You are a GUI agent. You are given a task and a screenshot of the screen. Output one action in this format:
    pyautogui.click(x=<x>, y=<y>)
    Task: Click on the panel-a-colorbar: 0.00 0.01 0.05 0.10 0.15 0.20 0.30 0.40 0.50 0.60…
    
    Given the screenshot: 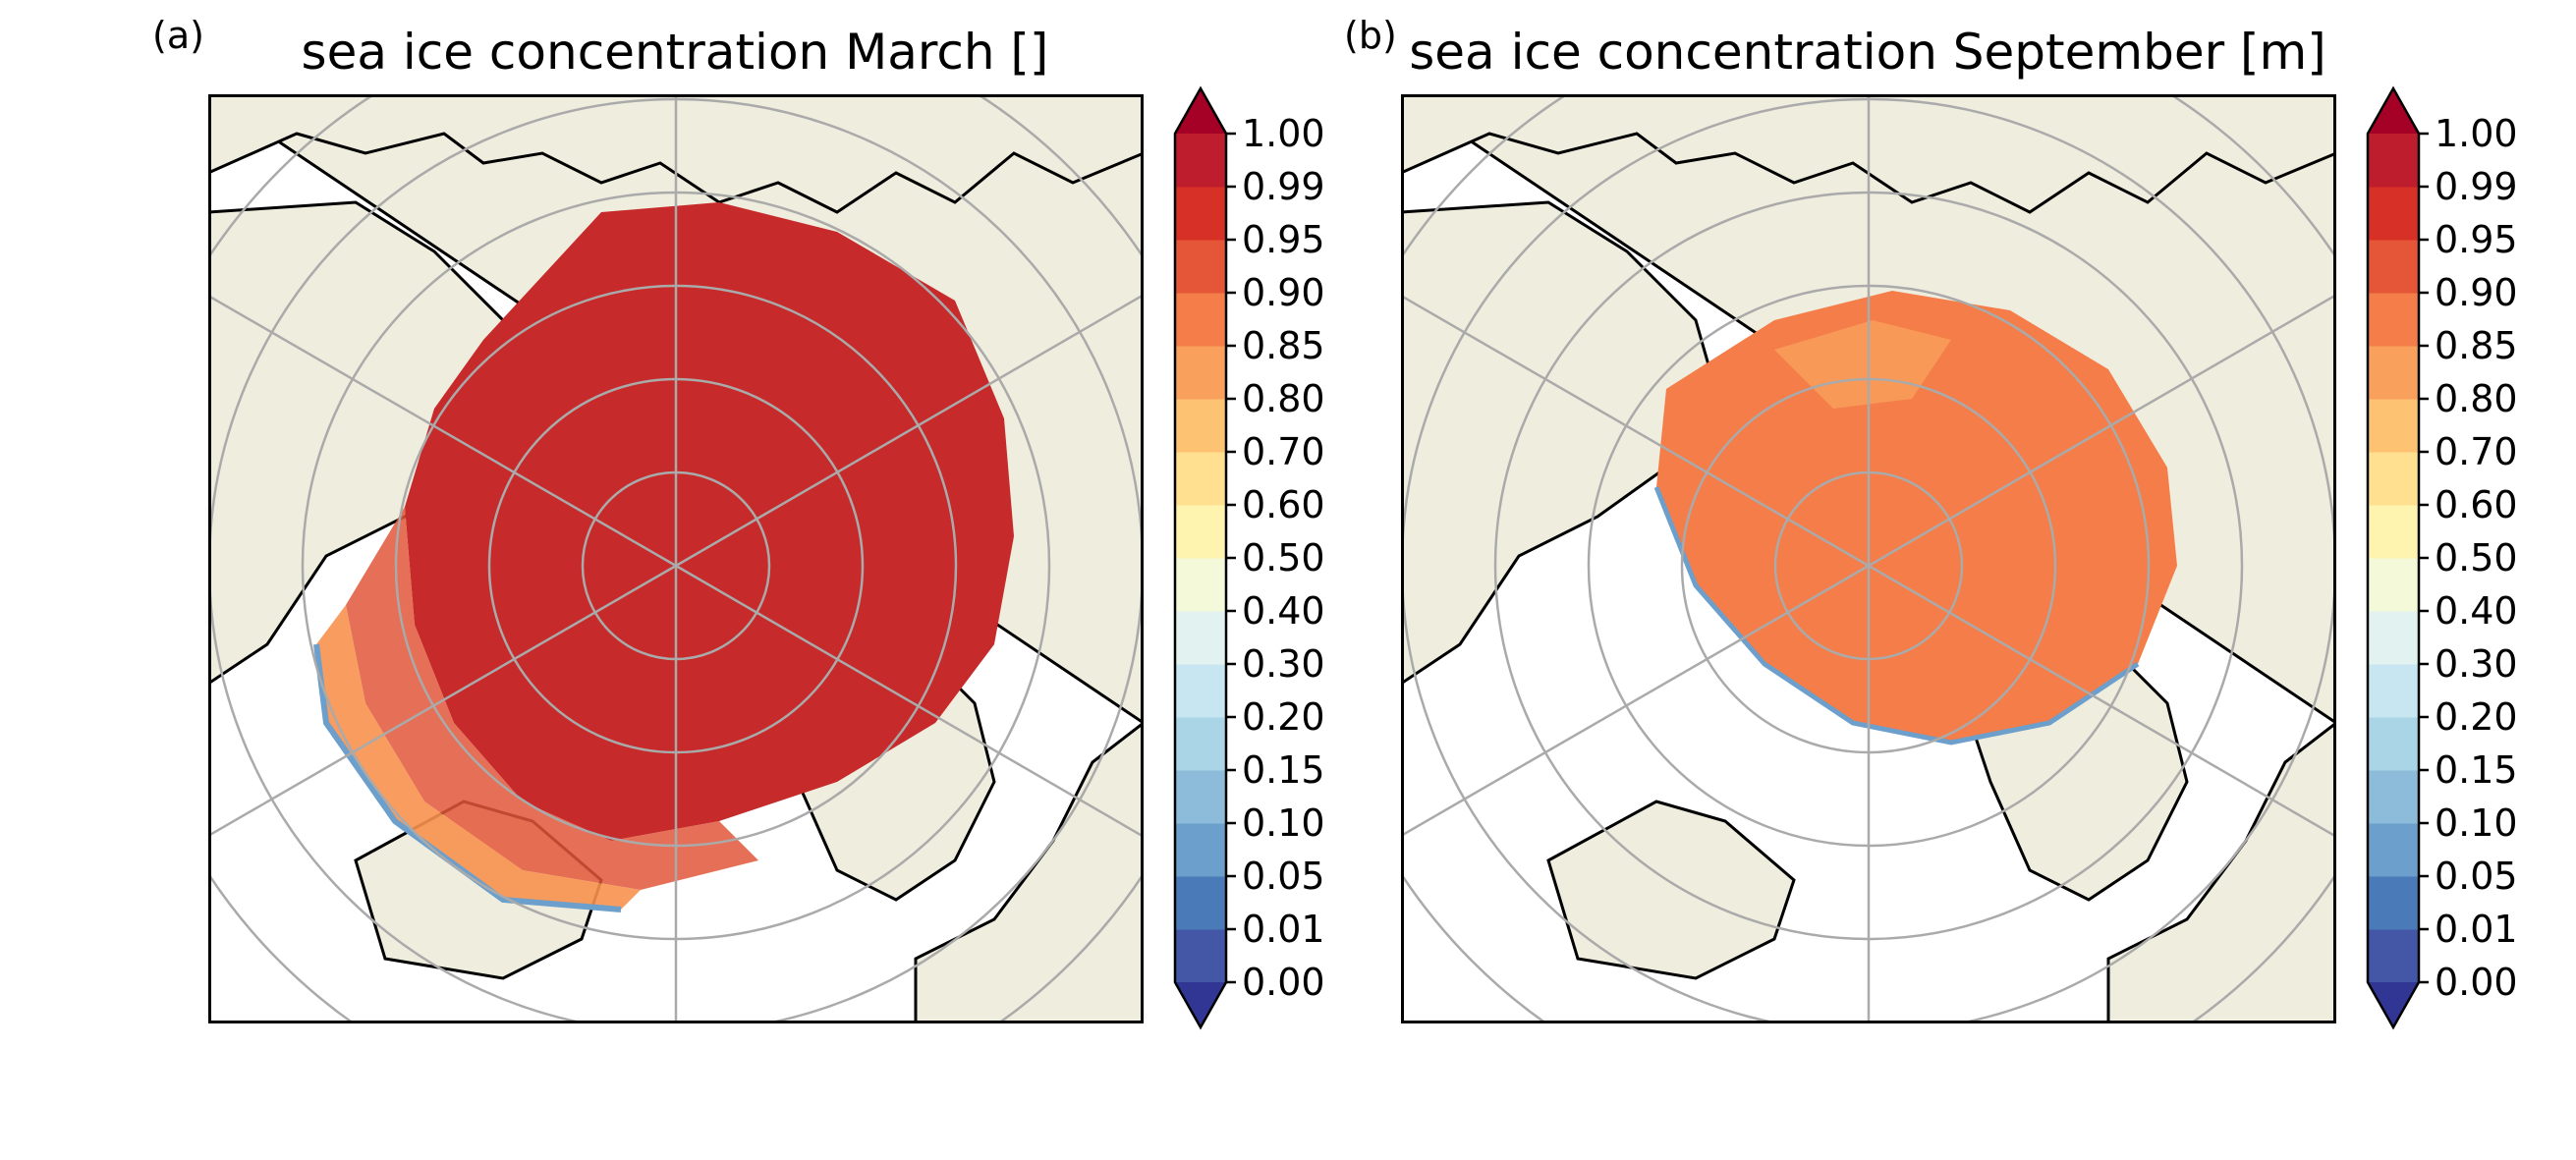 What is the action you would take?
    pyautogui.click(x=1262, y=558)
    